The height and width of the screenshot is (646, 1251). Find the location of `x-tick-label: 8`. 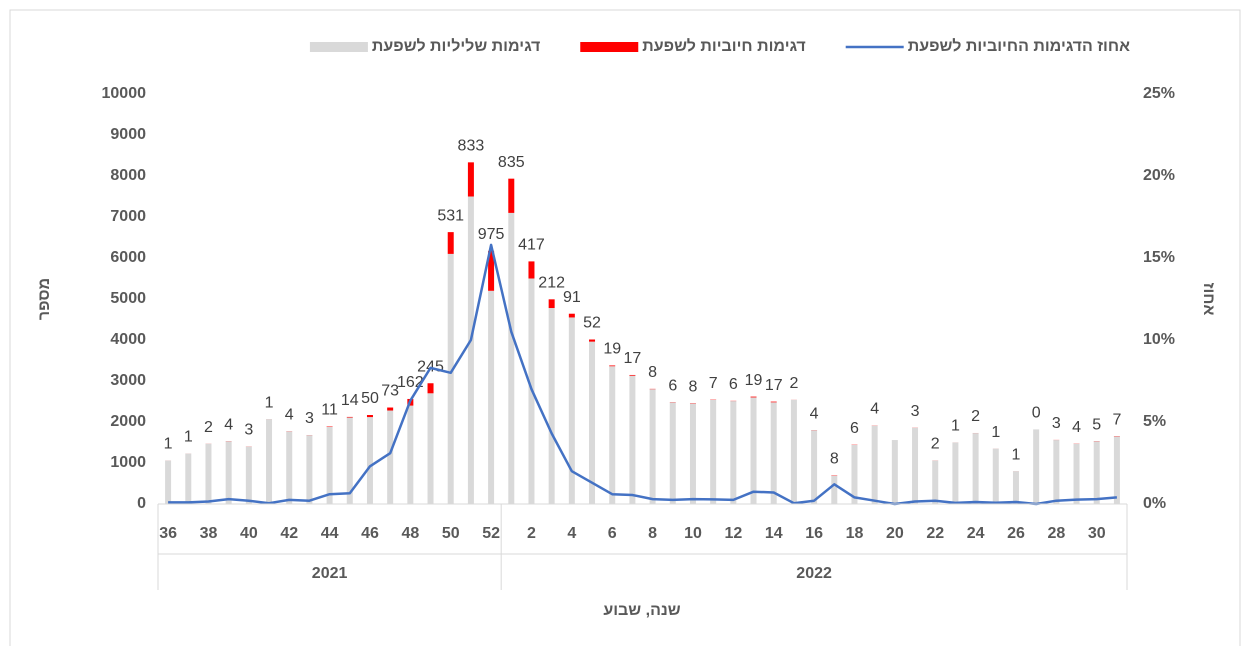

x-tick-label: 8 is located at coordinates (652, 533).